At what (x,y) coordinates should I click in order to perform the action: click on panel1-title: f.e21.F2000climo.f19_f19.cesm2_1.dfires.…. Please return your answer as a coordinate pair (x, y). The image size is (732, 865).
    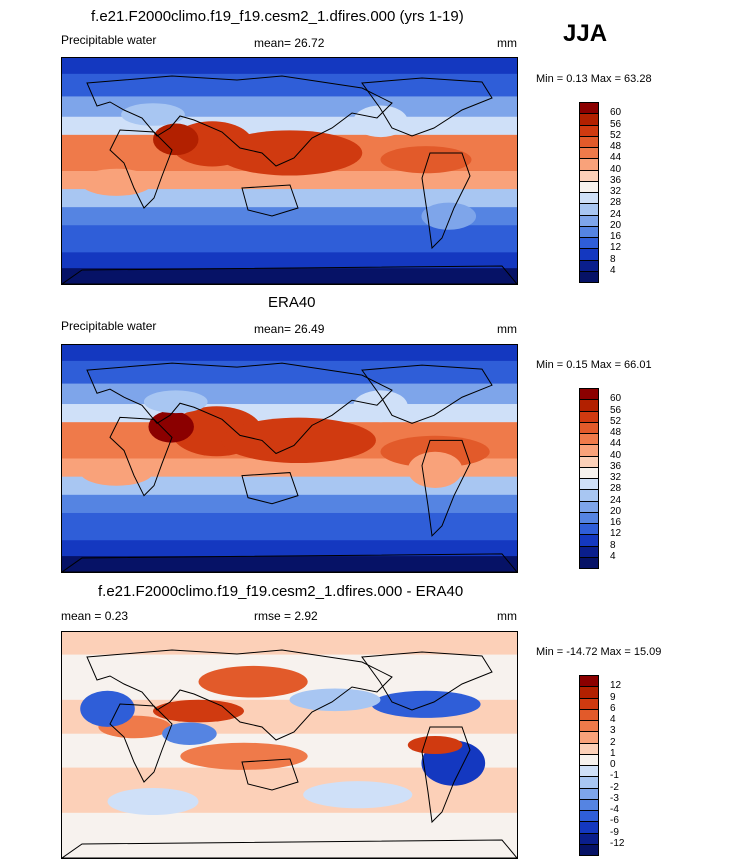
    Looking at the image, I should click on (277, 16).